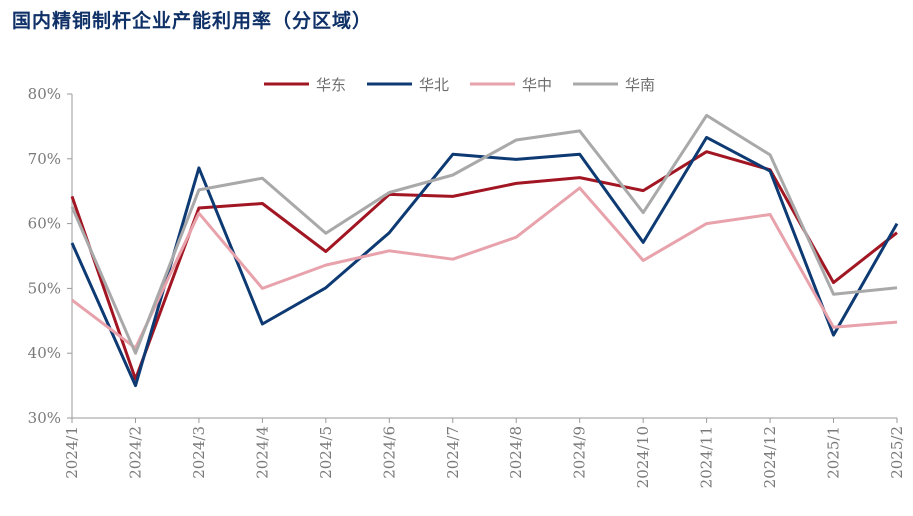 The image size is (913, 516). What do you see at coordinates (331, 85) in the screenshot?
I see `legend-label: 华东` at bounding box center [331, 85].